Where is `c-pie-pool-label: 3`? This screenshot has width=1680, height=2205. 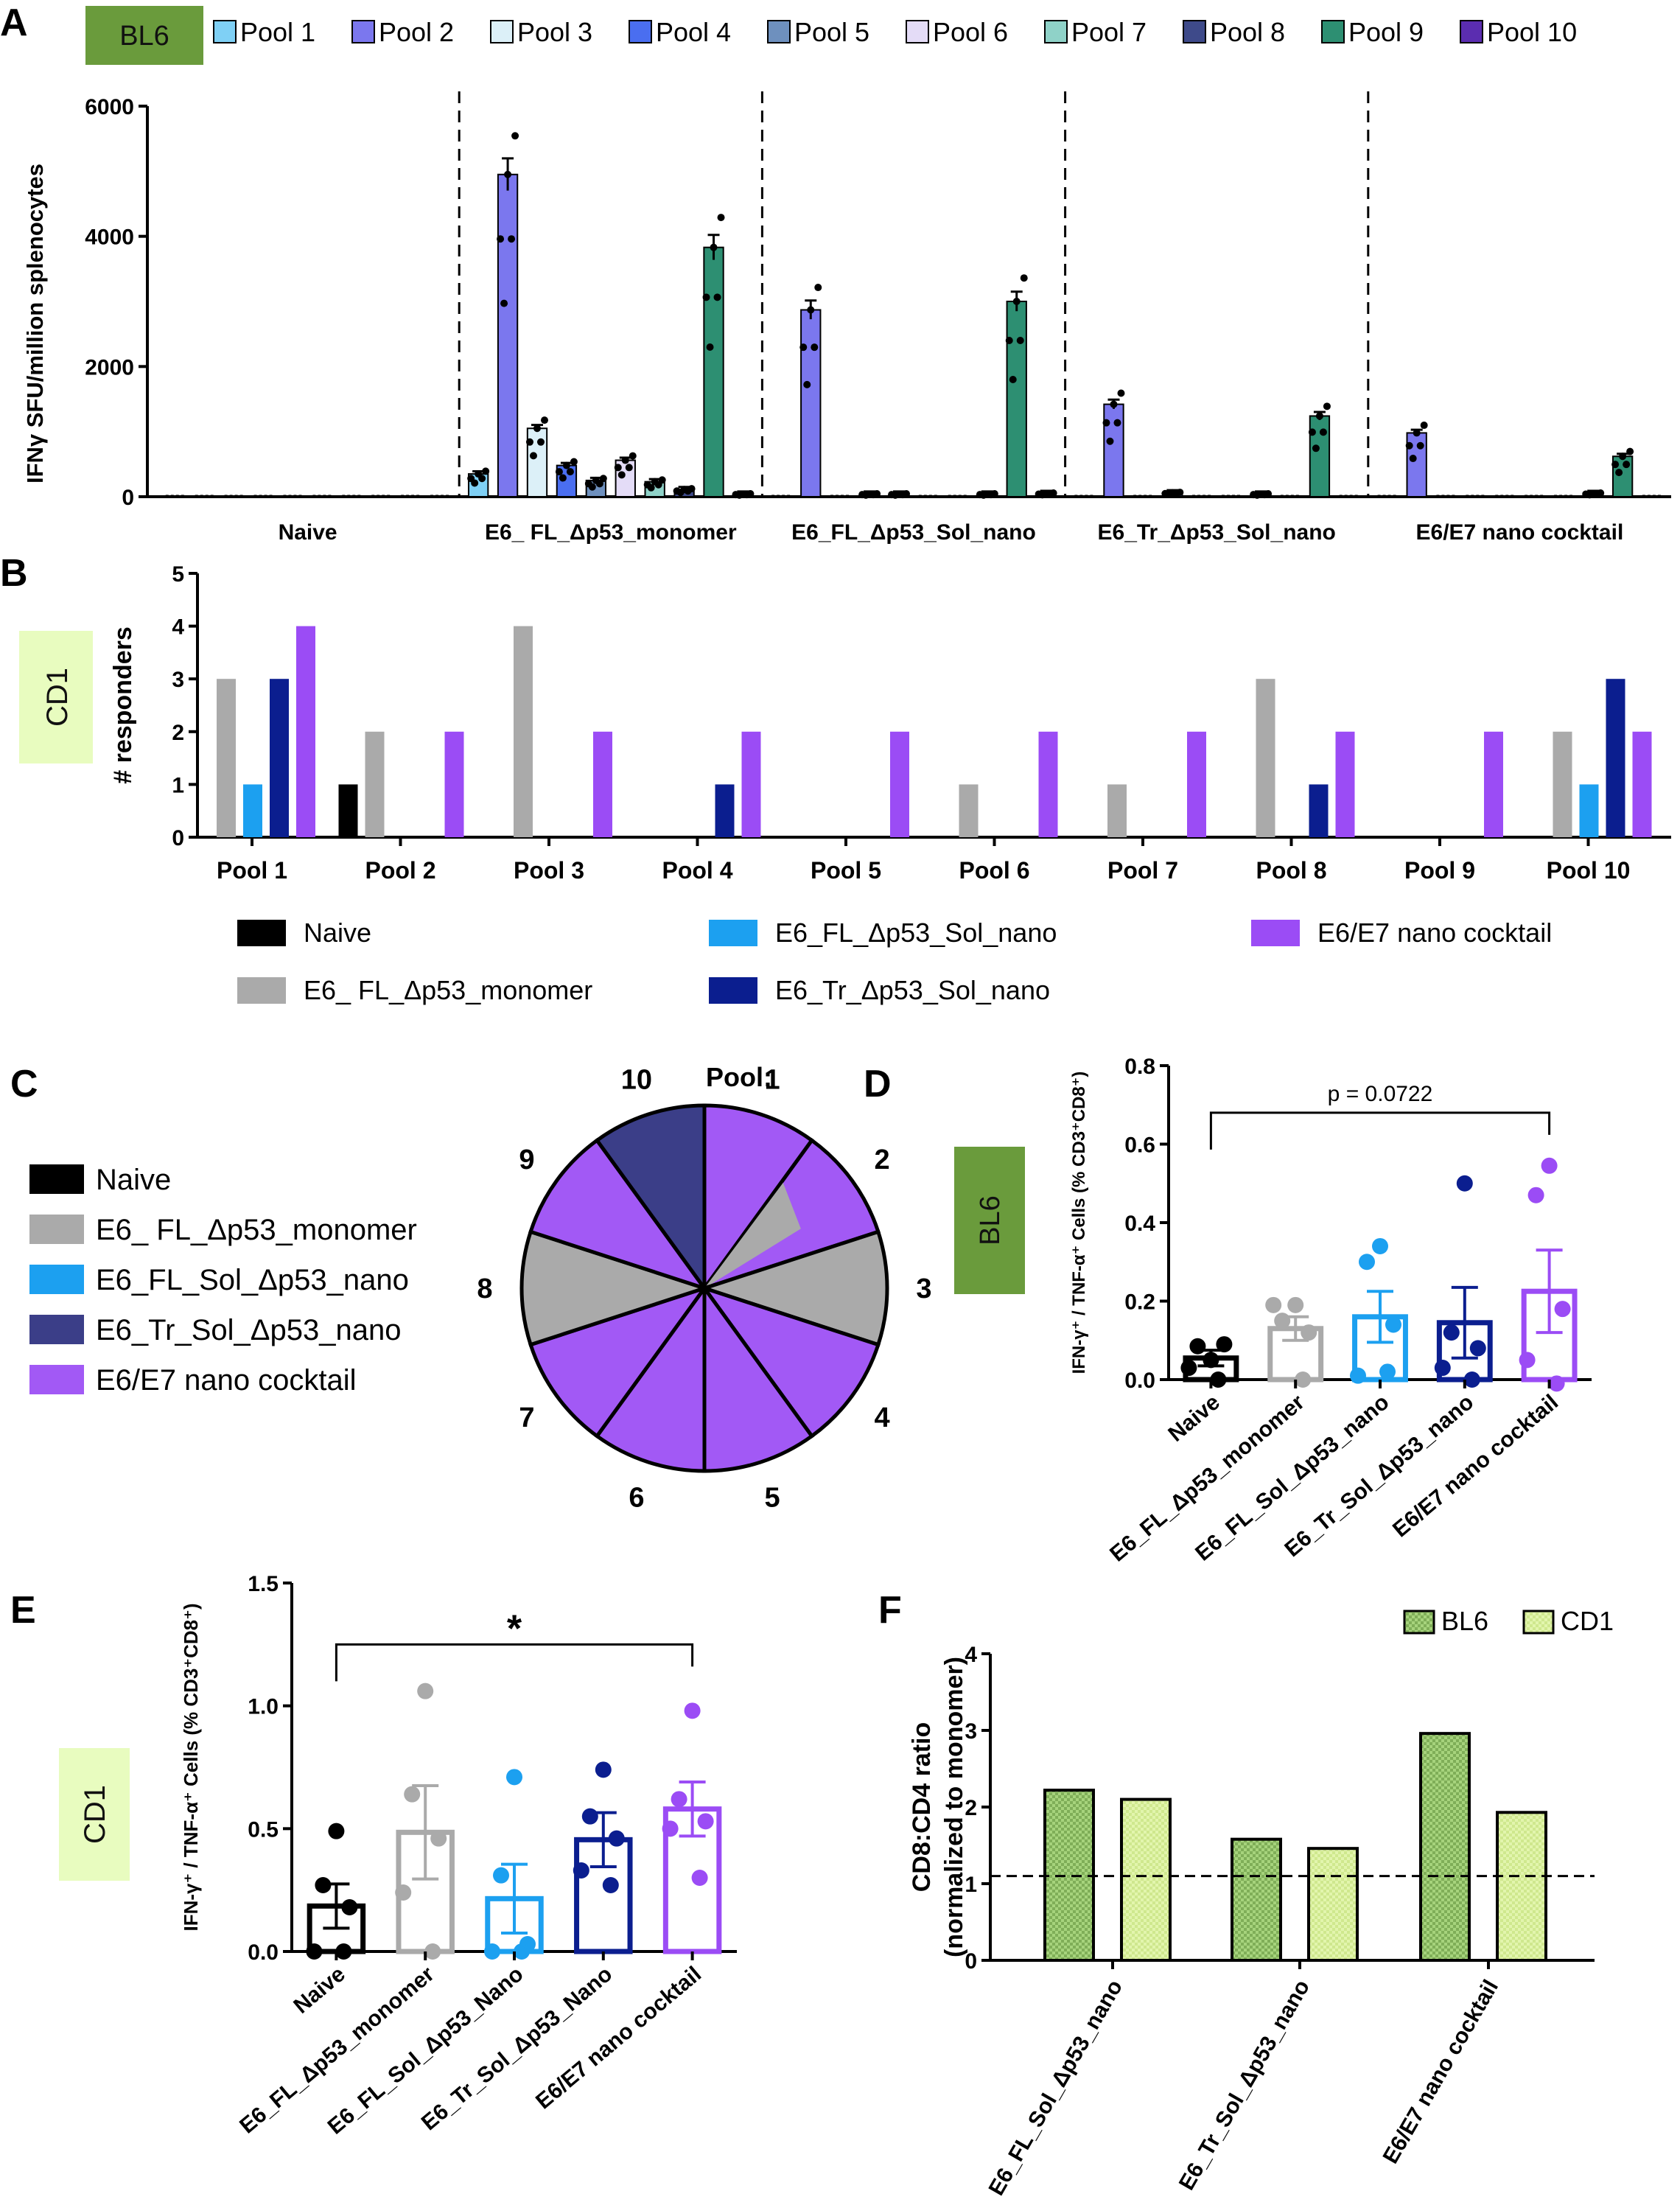
c-pie-pool-label: 3 is located at coordinates (923, 1288).